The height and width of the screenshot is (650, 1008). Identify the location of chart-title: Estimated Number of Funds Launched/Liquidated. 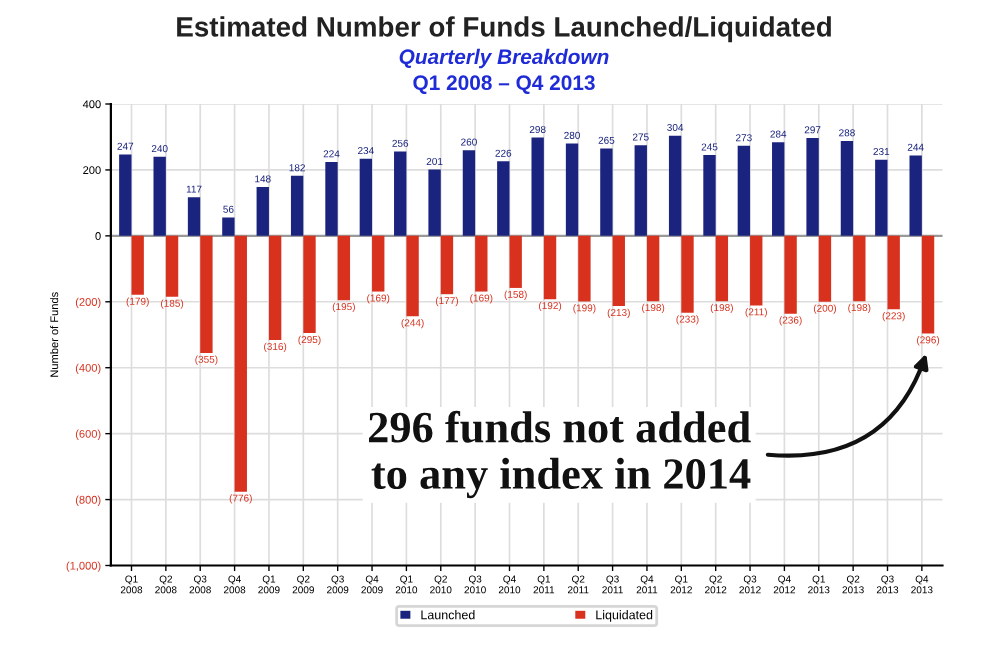
(504, 29).